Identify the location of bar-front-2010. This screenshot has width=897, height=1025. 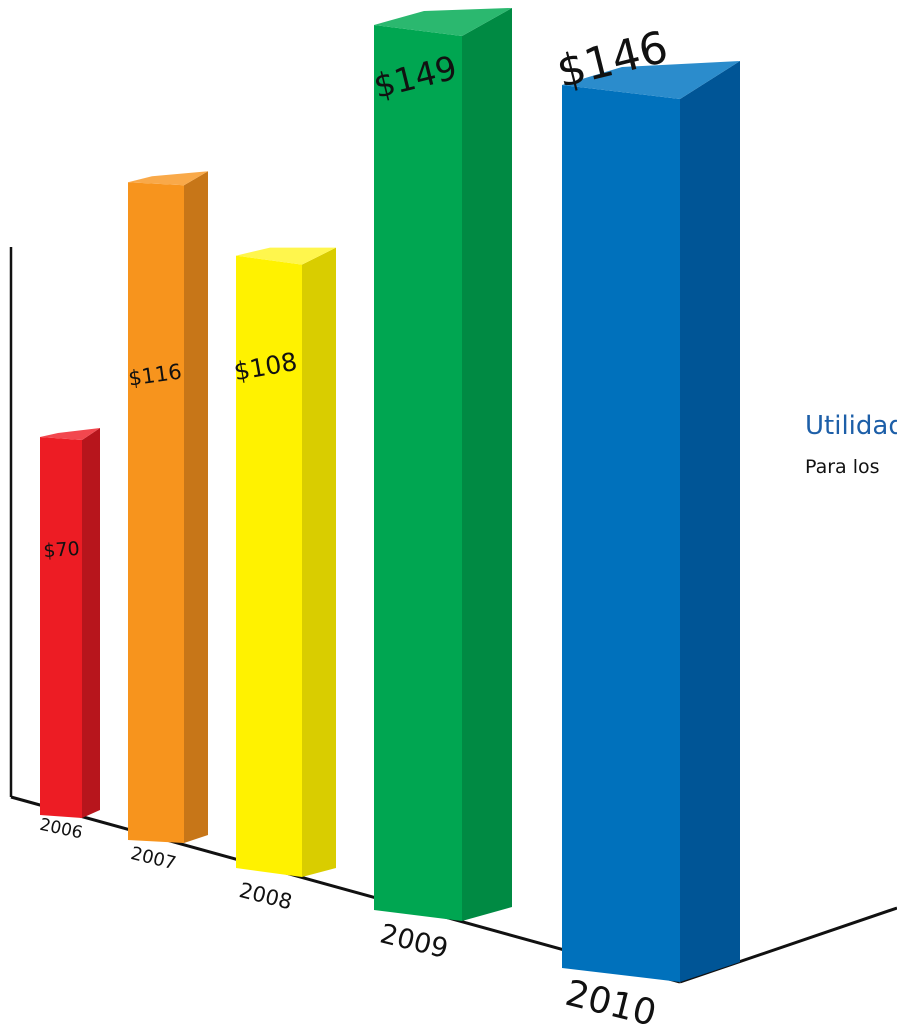
(621, 533).